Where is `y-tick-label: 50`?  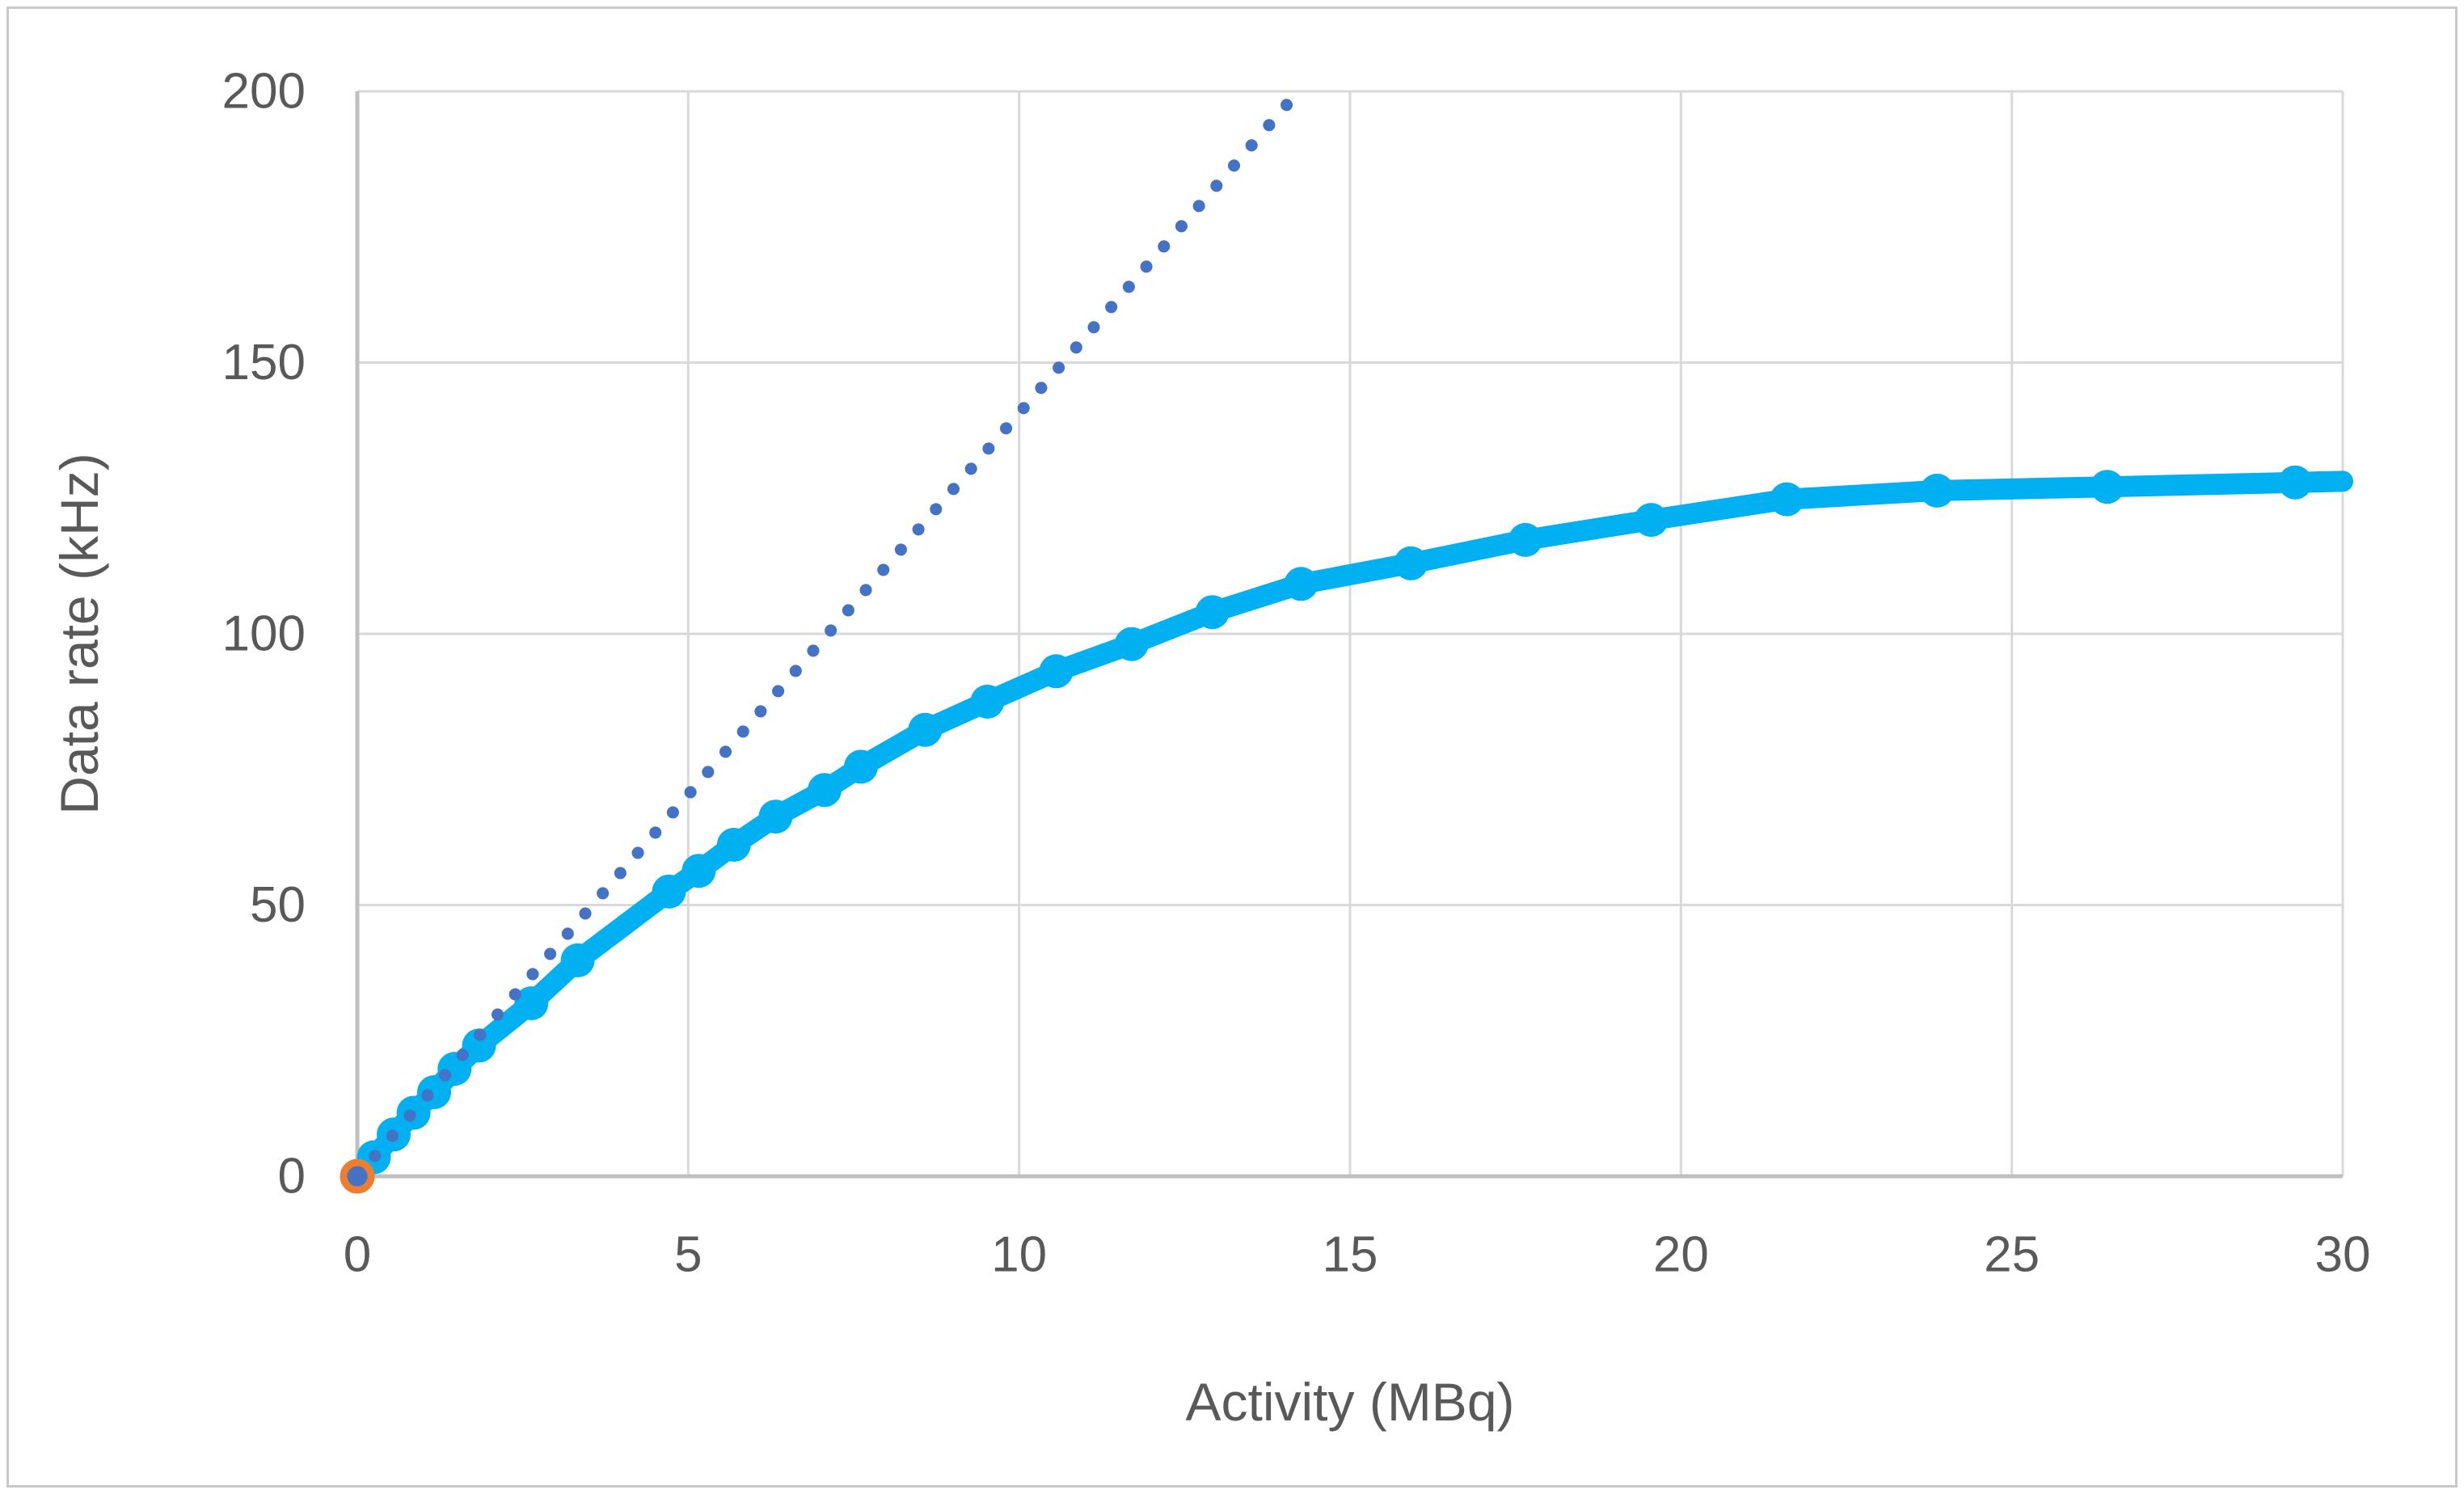 y-tick-label: 50 is located at coordinates (278, 905).